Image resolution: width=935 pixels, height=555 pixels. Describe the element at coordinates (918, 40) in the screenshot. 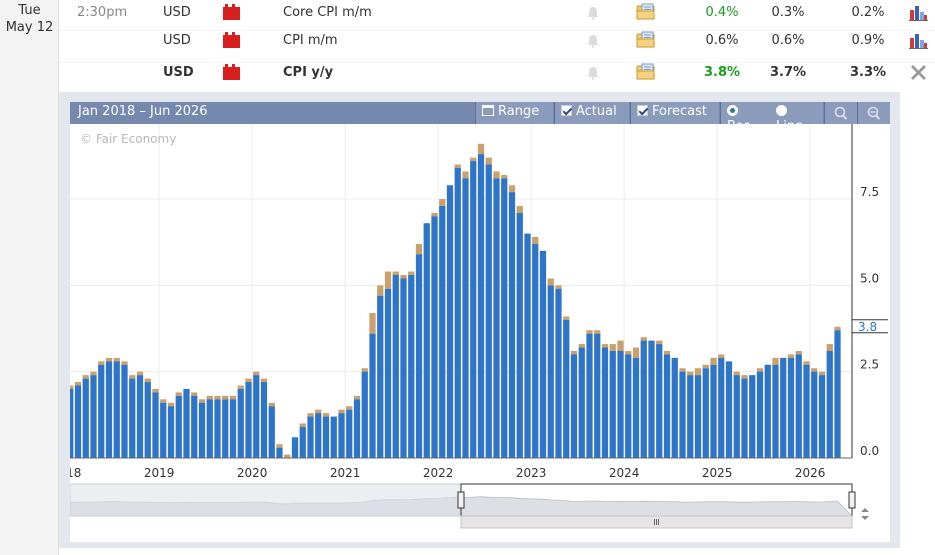

I see `bar-chart-icon` at that location.